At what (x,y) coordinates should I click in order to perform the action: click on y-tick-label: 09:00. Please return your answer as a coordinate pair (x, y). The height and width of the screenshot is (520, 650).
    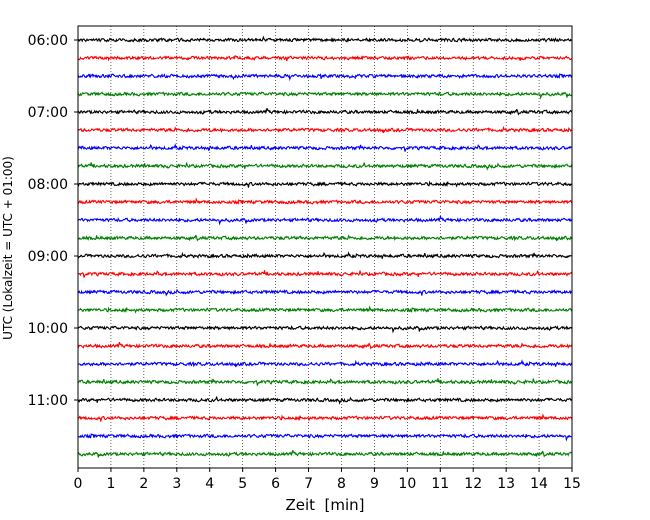
    Looking at the image, I should click on (48, 257).